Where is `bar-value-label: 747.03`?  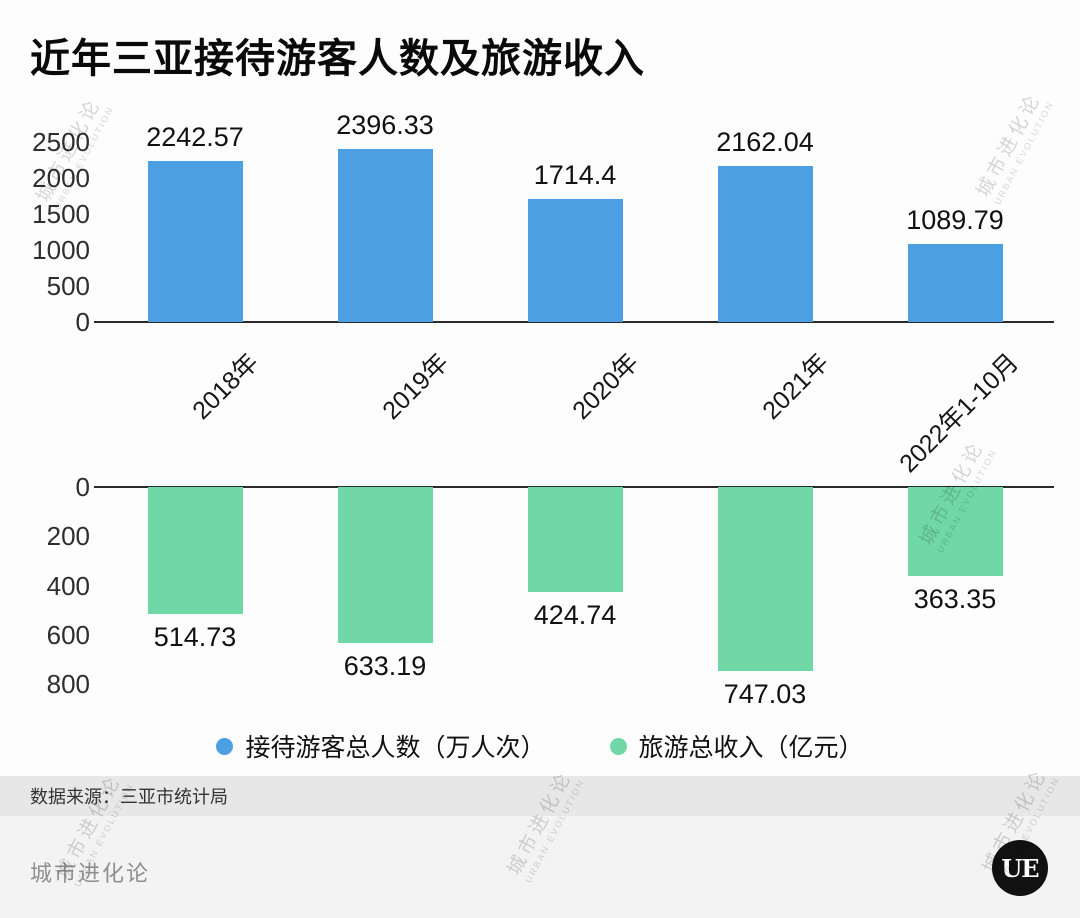
bar-value-label: 747.03 is located at coordinates (765, 693).